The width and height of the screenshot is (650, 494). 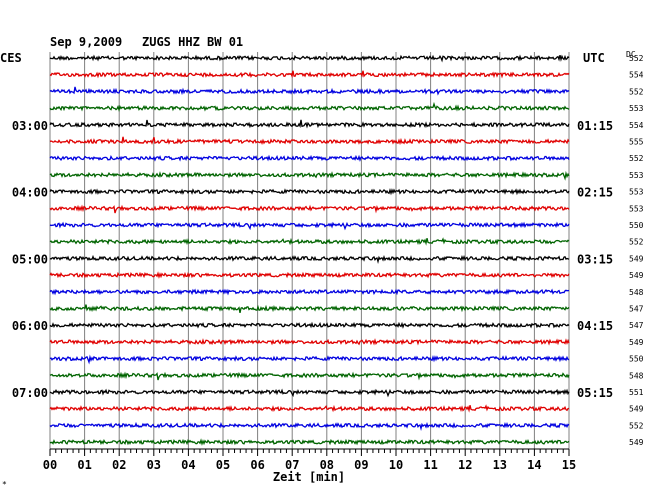 What do you see at coordinates (534, 465) in the screenshot?
I see `x-tick-label-14: 14` at bounding box center [534, 465].